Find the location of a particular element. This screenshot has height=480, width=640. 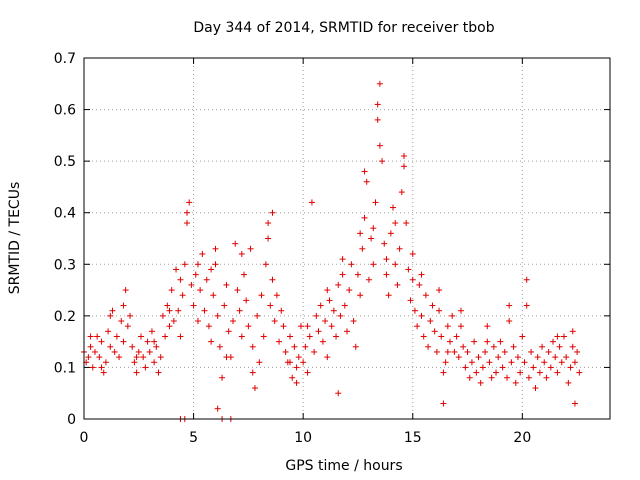

x-axis-label: GPS time / hours is located at coordinates (343, 466).